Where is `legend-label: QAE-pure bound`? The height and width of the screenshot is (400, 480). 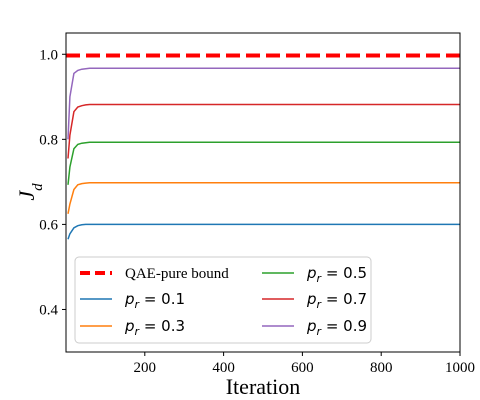
legend-label: QAE-pure bound is located at coordinates (177, 274).